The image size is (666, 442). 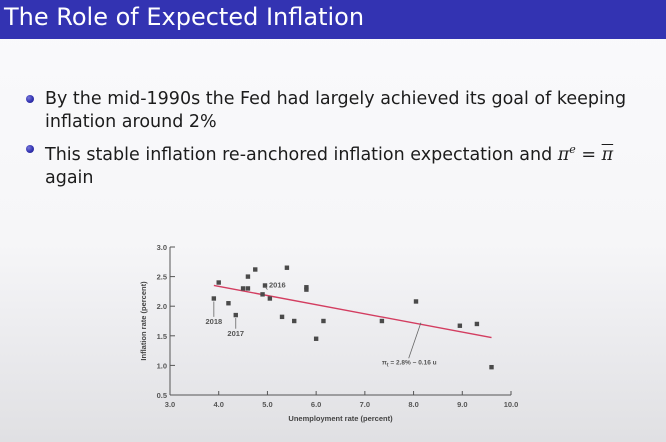 What do you see at coordinates (388, 365) in the screenshot?
I see `equation-subscript: t` at bounding box center [388, 365].